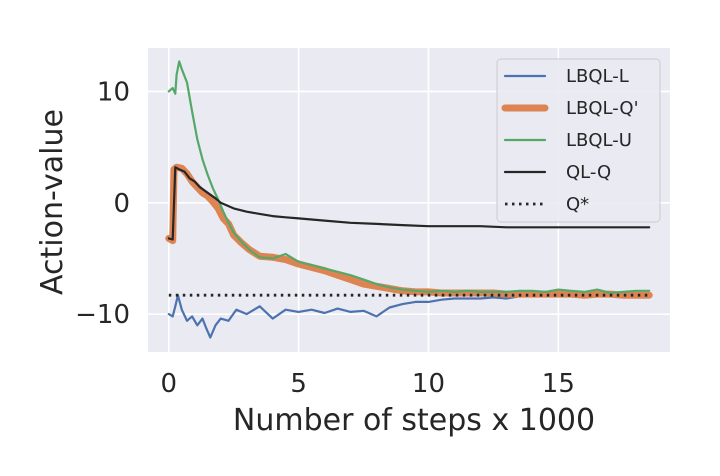 This screenshot has height=476, width=720. Describe the element at coordinates (298, 384) in the screenshot. I see `x-tick-label: 5` at that location.